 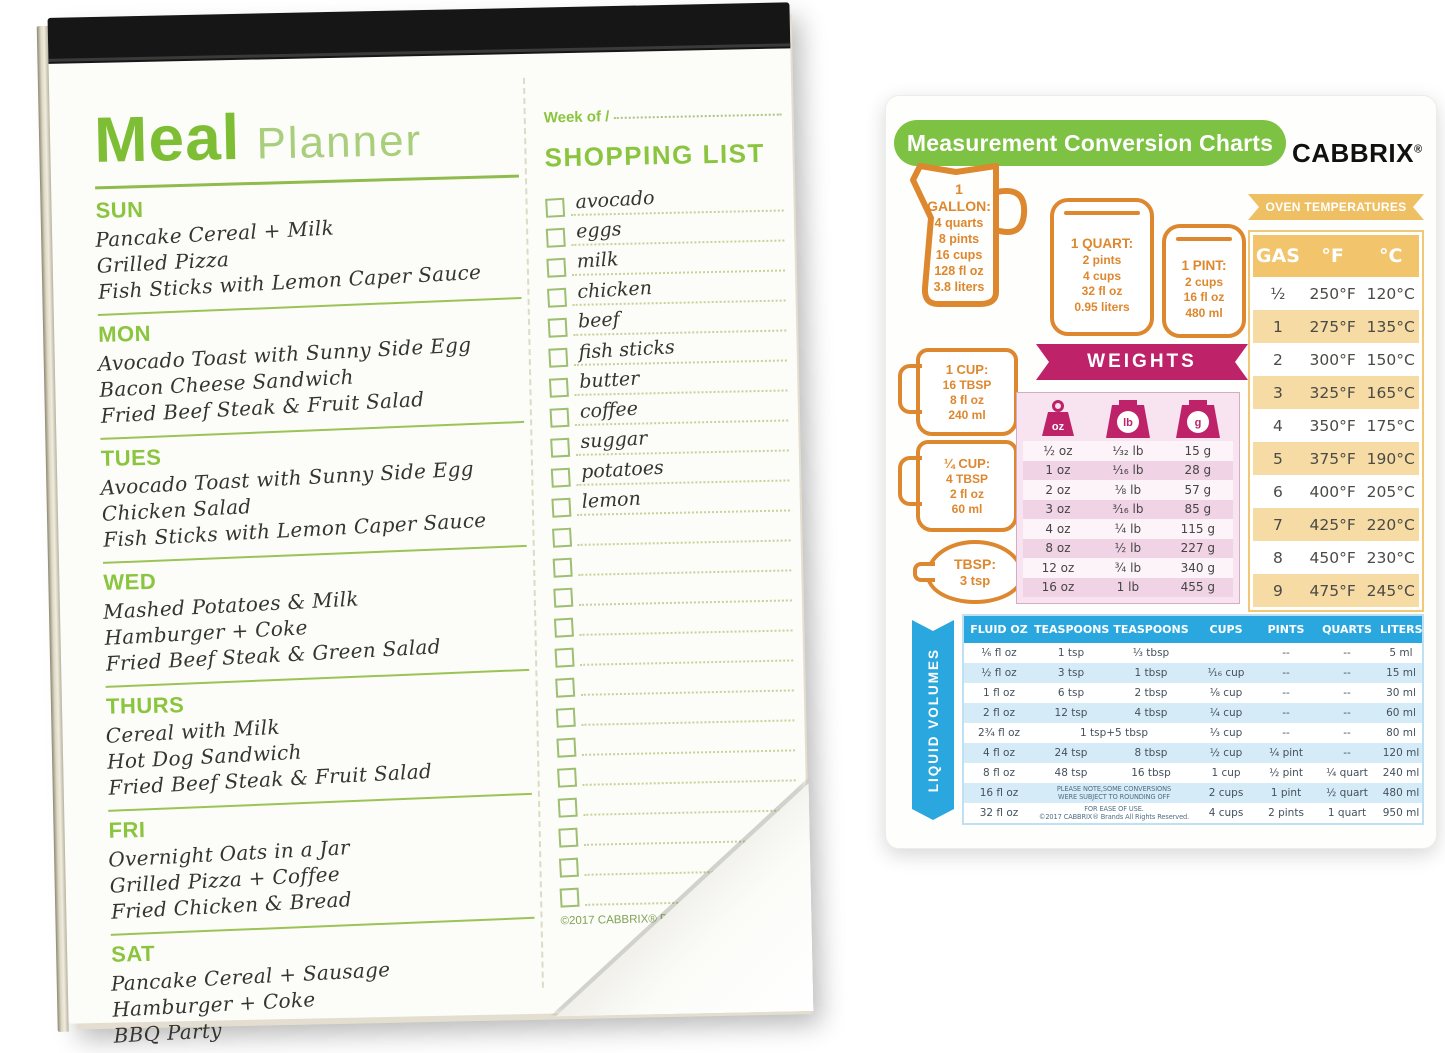 What do you see at coordinates (1332, 293) in the screenshot?
I see `cell: 250°F` at bounding box center [1332, 293].